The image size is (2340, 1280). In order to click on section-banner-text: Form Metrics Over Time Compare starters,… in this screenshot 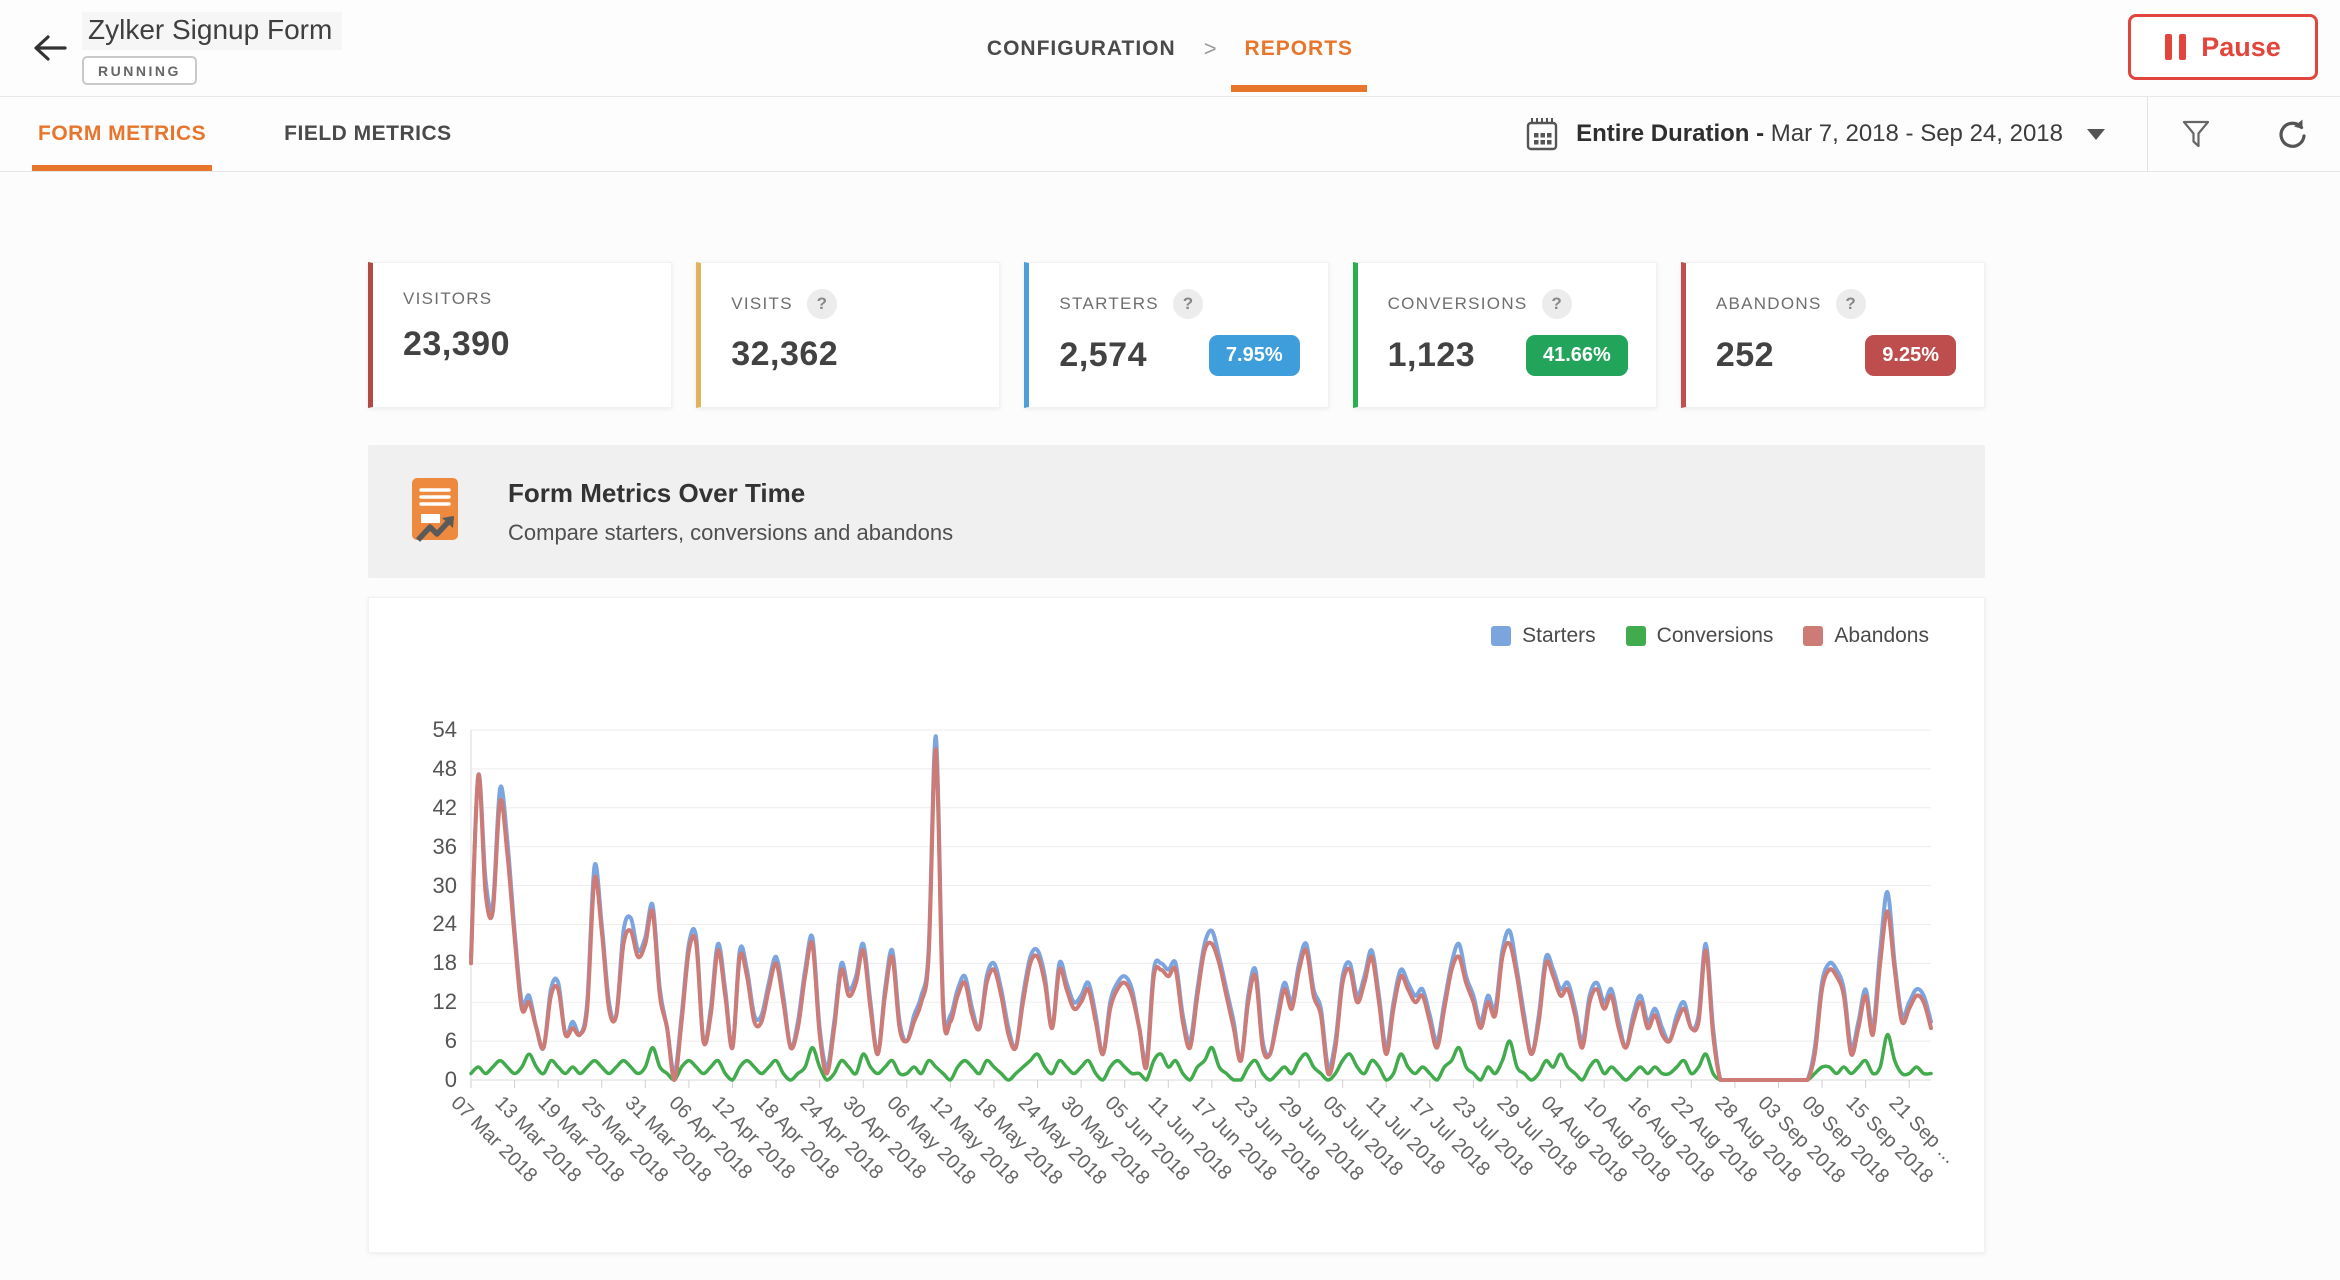, I will do `click(730, 512)`.